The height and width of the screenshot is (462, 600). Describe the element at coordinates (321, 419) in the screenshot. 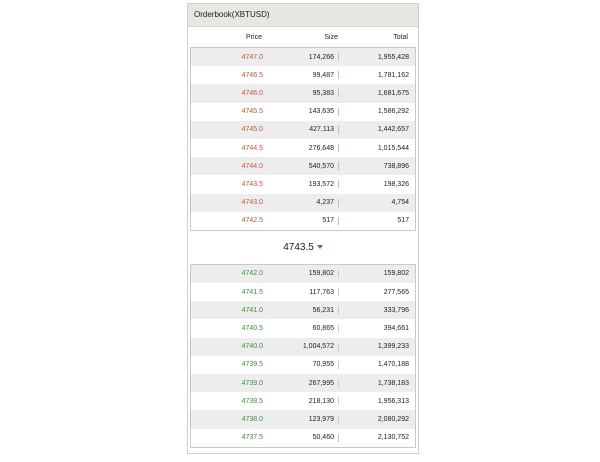

I see `size-value: 123,979` at that location.